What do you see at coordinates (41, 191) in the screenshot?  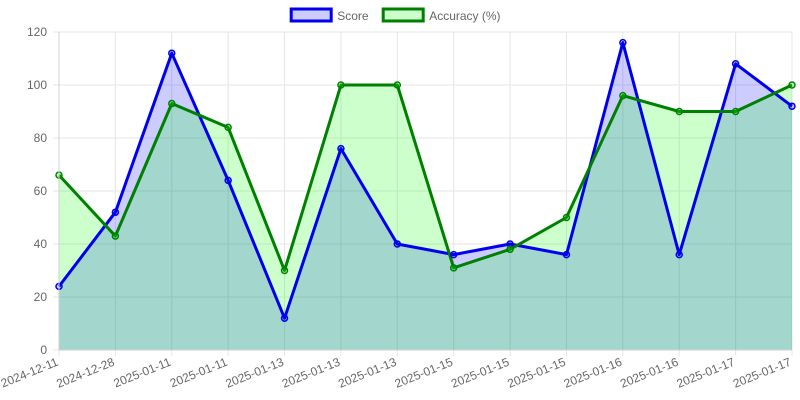 I see `y-tick-label: 60` at bounding box center [41, 191].